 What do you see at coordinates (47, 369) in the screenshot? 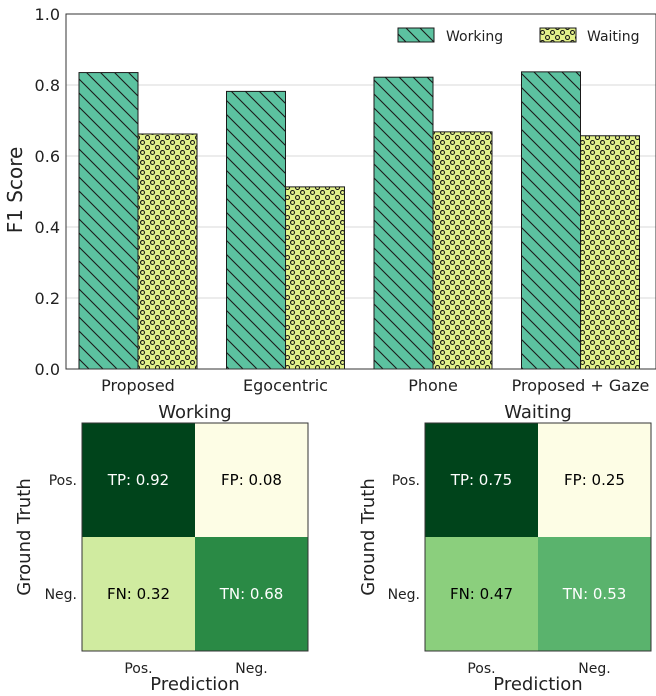
I see `y-tick-label: 0.0` at bounding box center [47, 369].